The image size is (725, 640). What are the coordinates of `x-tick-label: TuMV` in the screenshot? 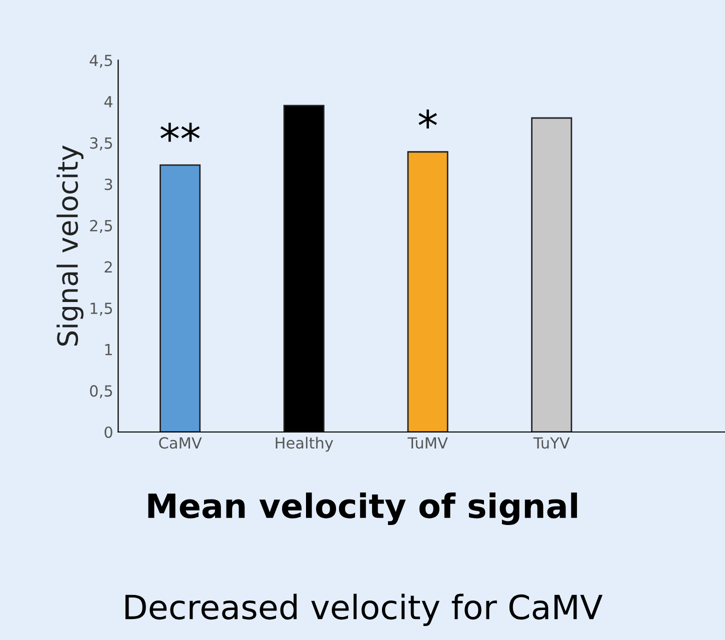 It's located at (428, 443).